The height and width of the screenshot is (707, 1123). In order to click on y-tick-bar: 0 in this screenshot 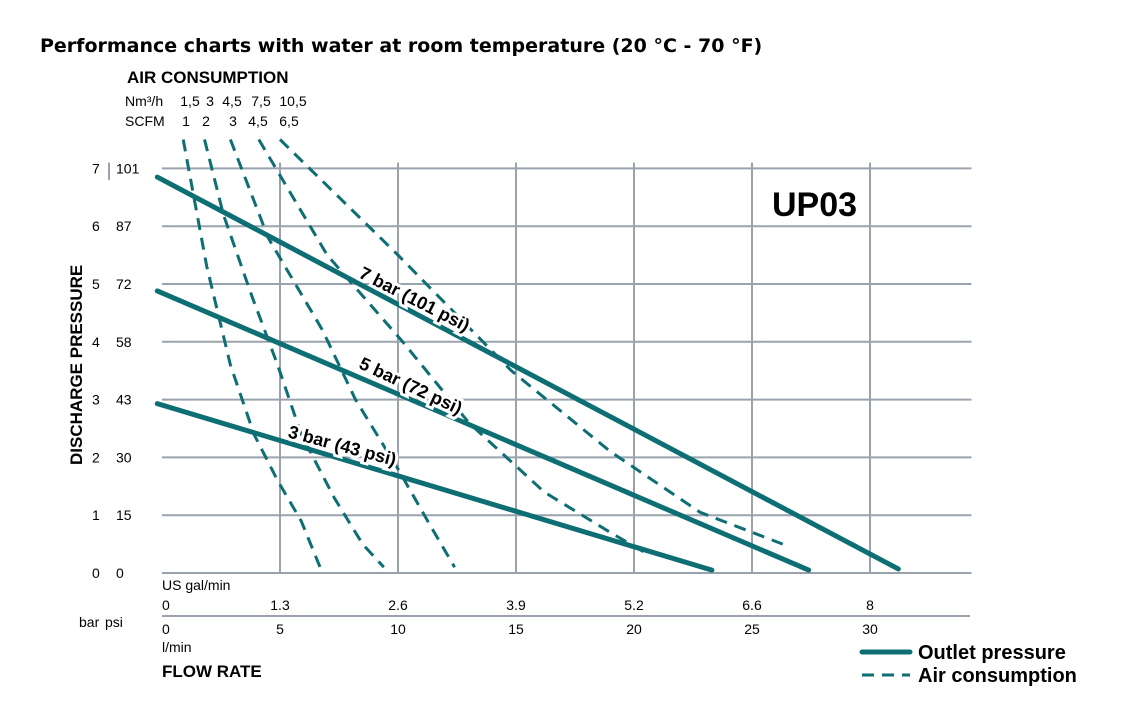, I will do `click(96, 573)`.